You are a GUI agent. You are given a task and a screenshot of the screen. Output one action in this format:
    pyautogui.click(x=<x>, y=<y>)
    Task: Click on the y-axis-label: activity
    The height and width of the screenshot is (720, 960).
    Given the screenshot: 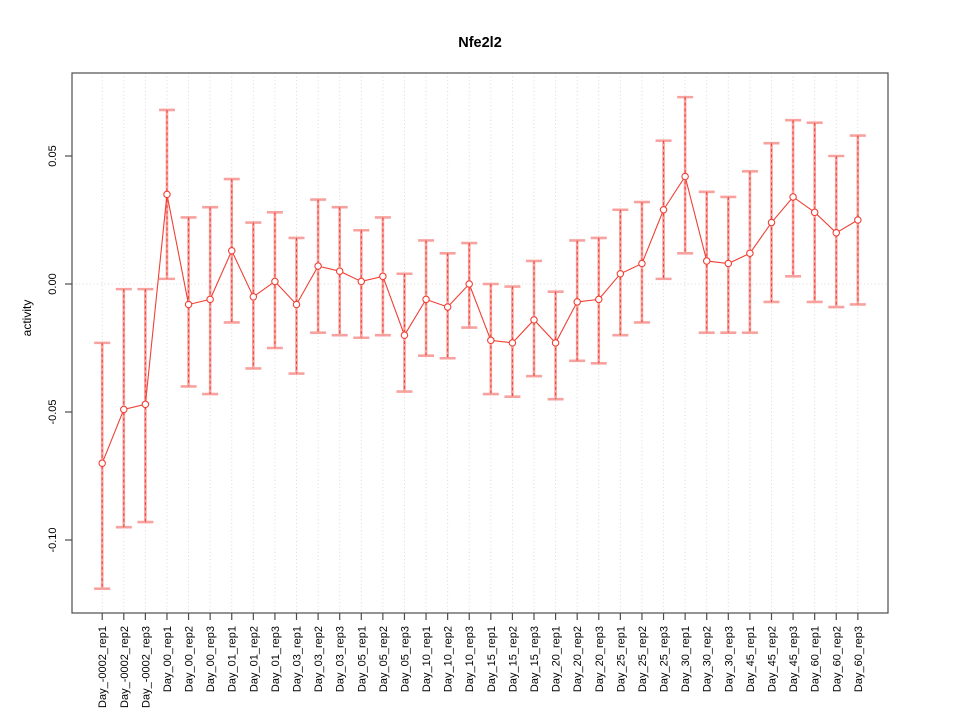 What is the action you would take?
    pyautogui.click(x=27, y=318)
    